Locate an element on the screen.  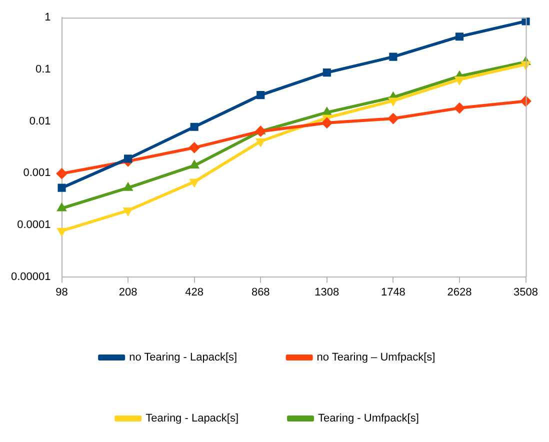
x-tick-label: 428 is located at coordinates (194, 292).